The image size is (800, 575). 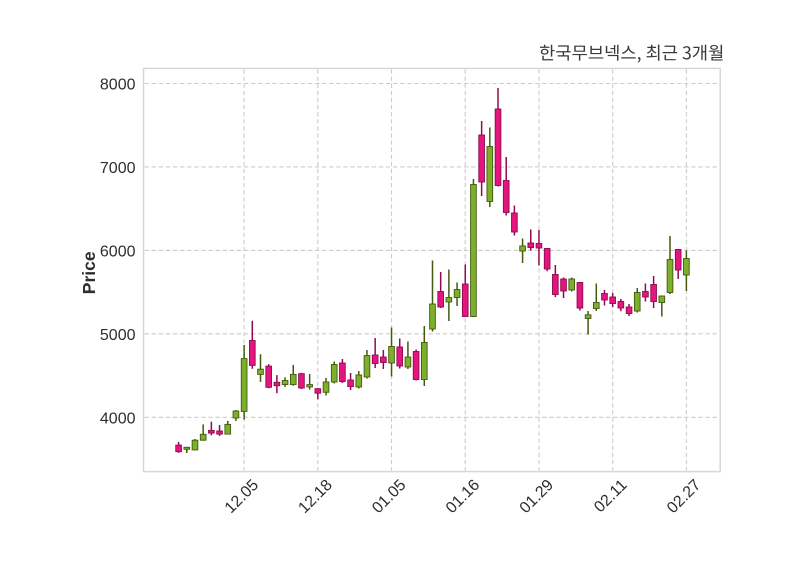 I want to click on svg-text: 5000, so click(x=118, y=335).